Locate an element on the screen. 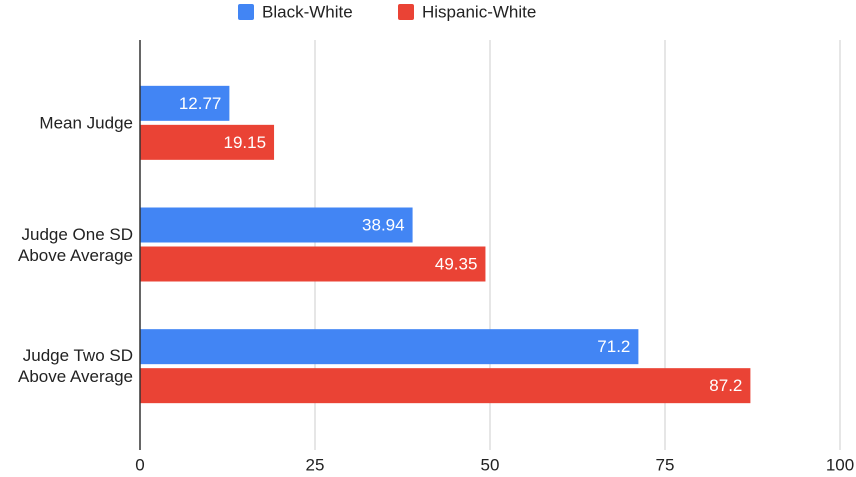 The height and width of the screenshot is (477, 856). value-label: 12.77 is located at coordinates (200, 103).